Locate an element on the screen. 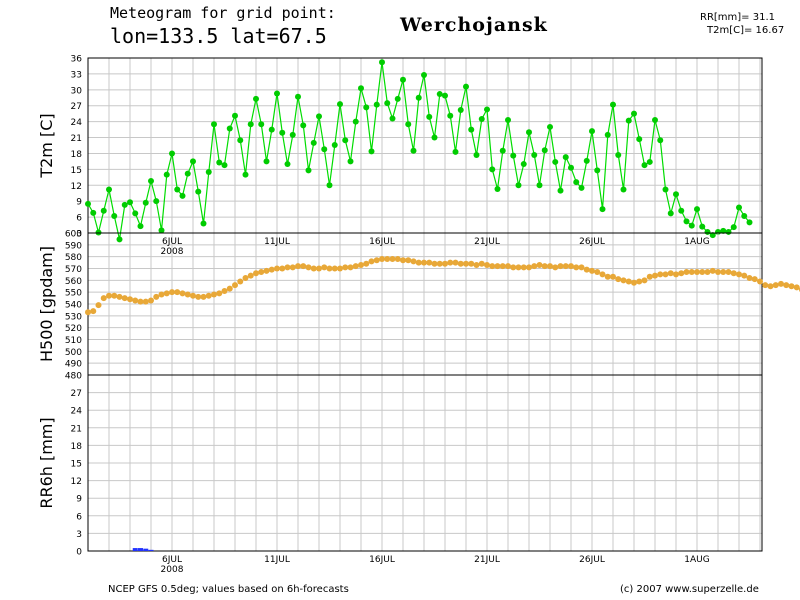 This screenshot has width=800, height=600. y-tick-label: 6 is located at coordinates (79, 219).